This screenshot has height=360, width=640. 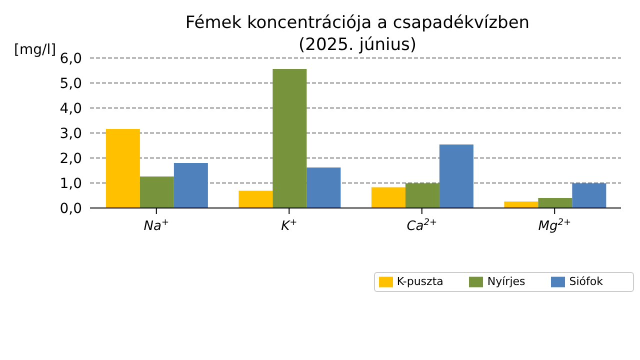 I want to click on x-tick-label: Na$^{+}$, so click(x=156, y=226).